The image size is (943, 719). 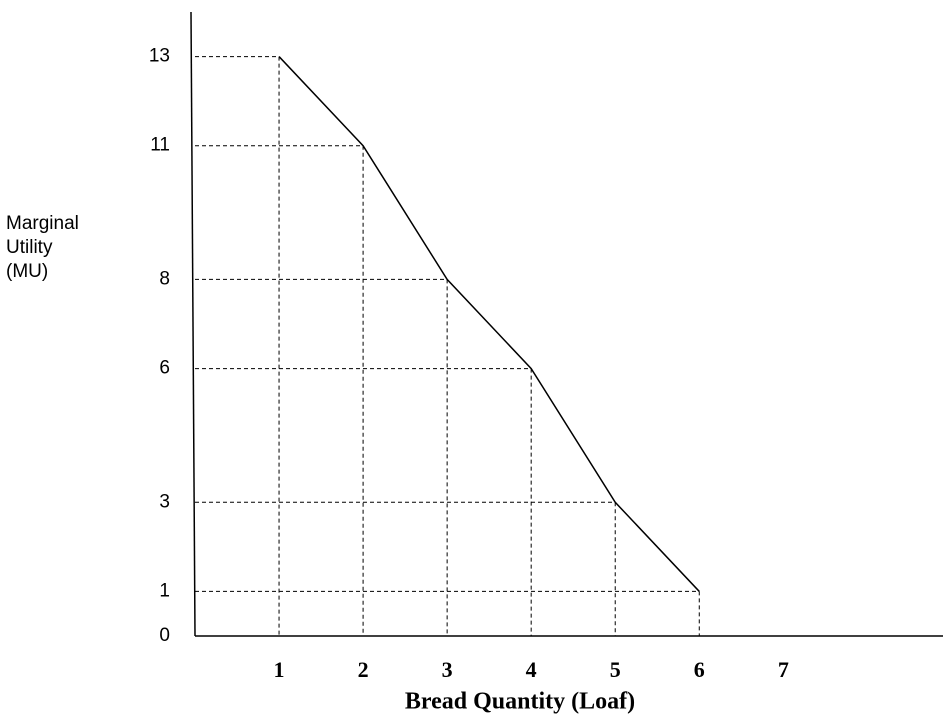 I want to click on y-axis, so click(x=193, y=324).